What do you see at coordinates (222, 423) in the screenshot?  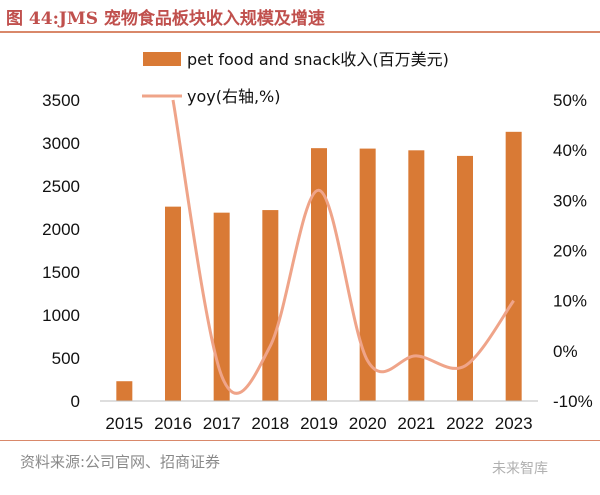 I see `x-tick-label: 2017` at bounding box center [222, 423].